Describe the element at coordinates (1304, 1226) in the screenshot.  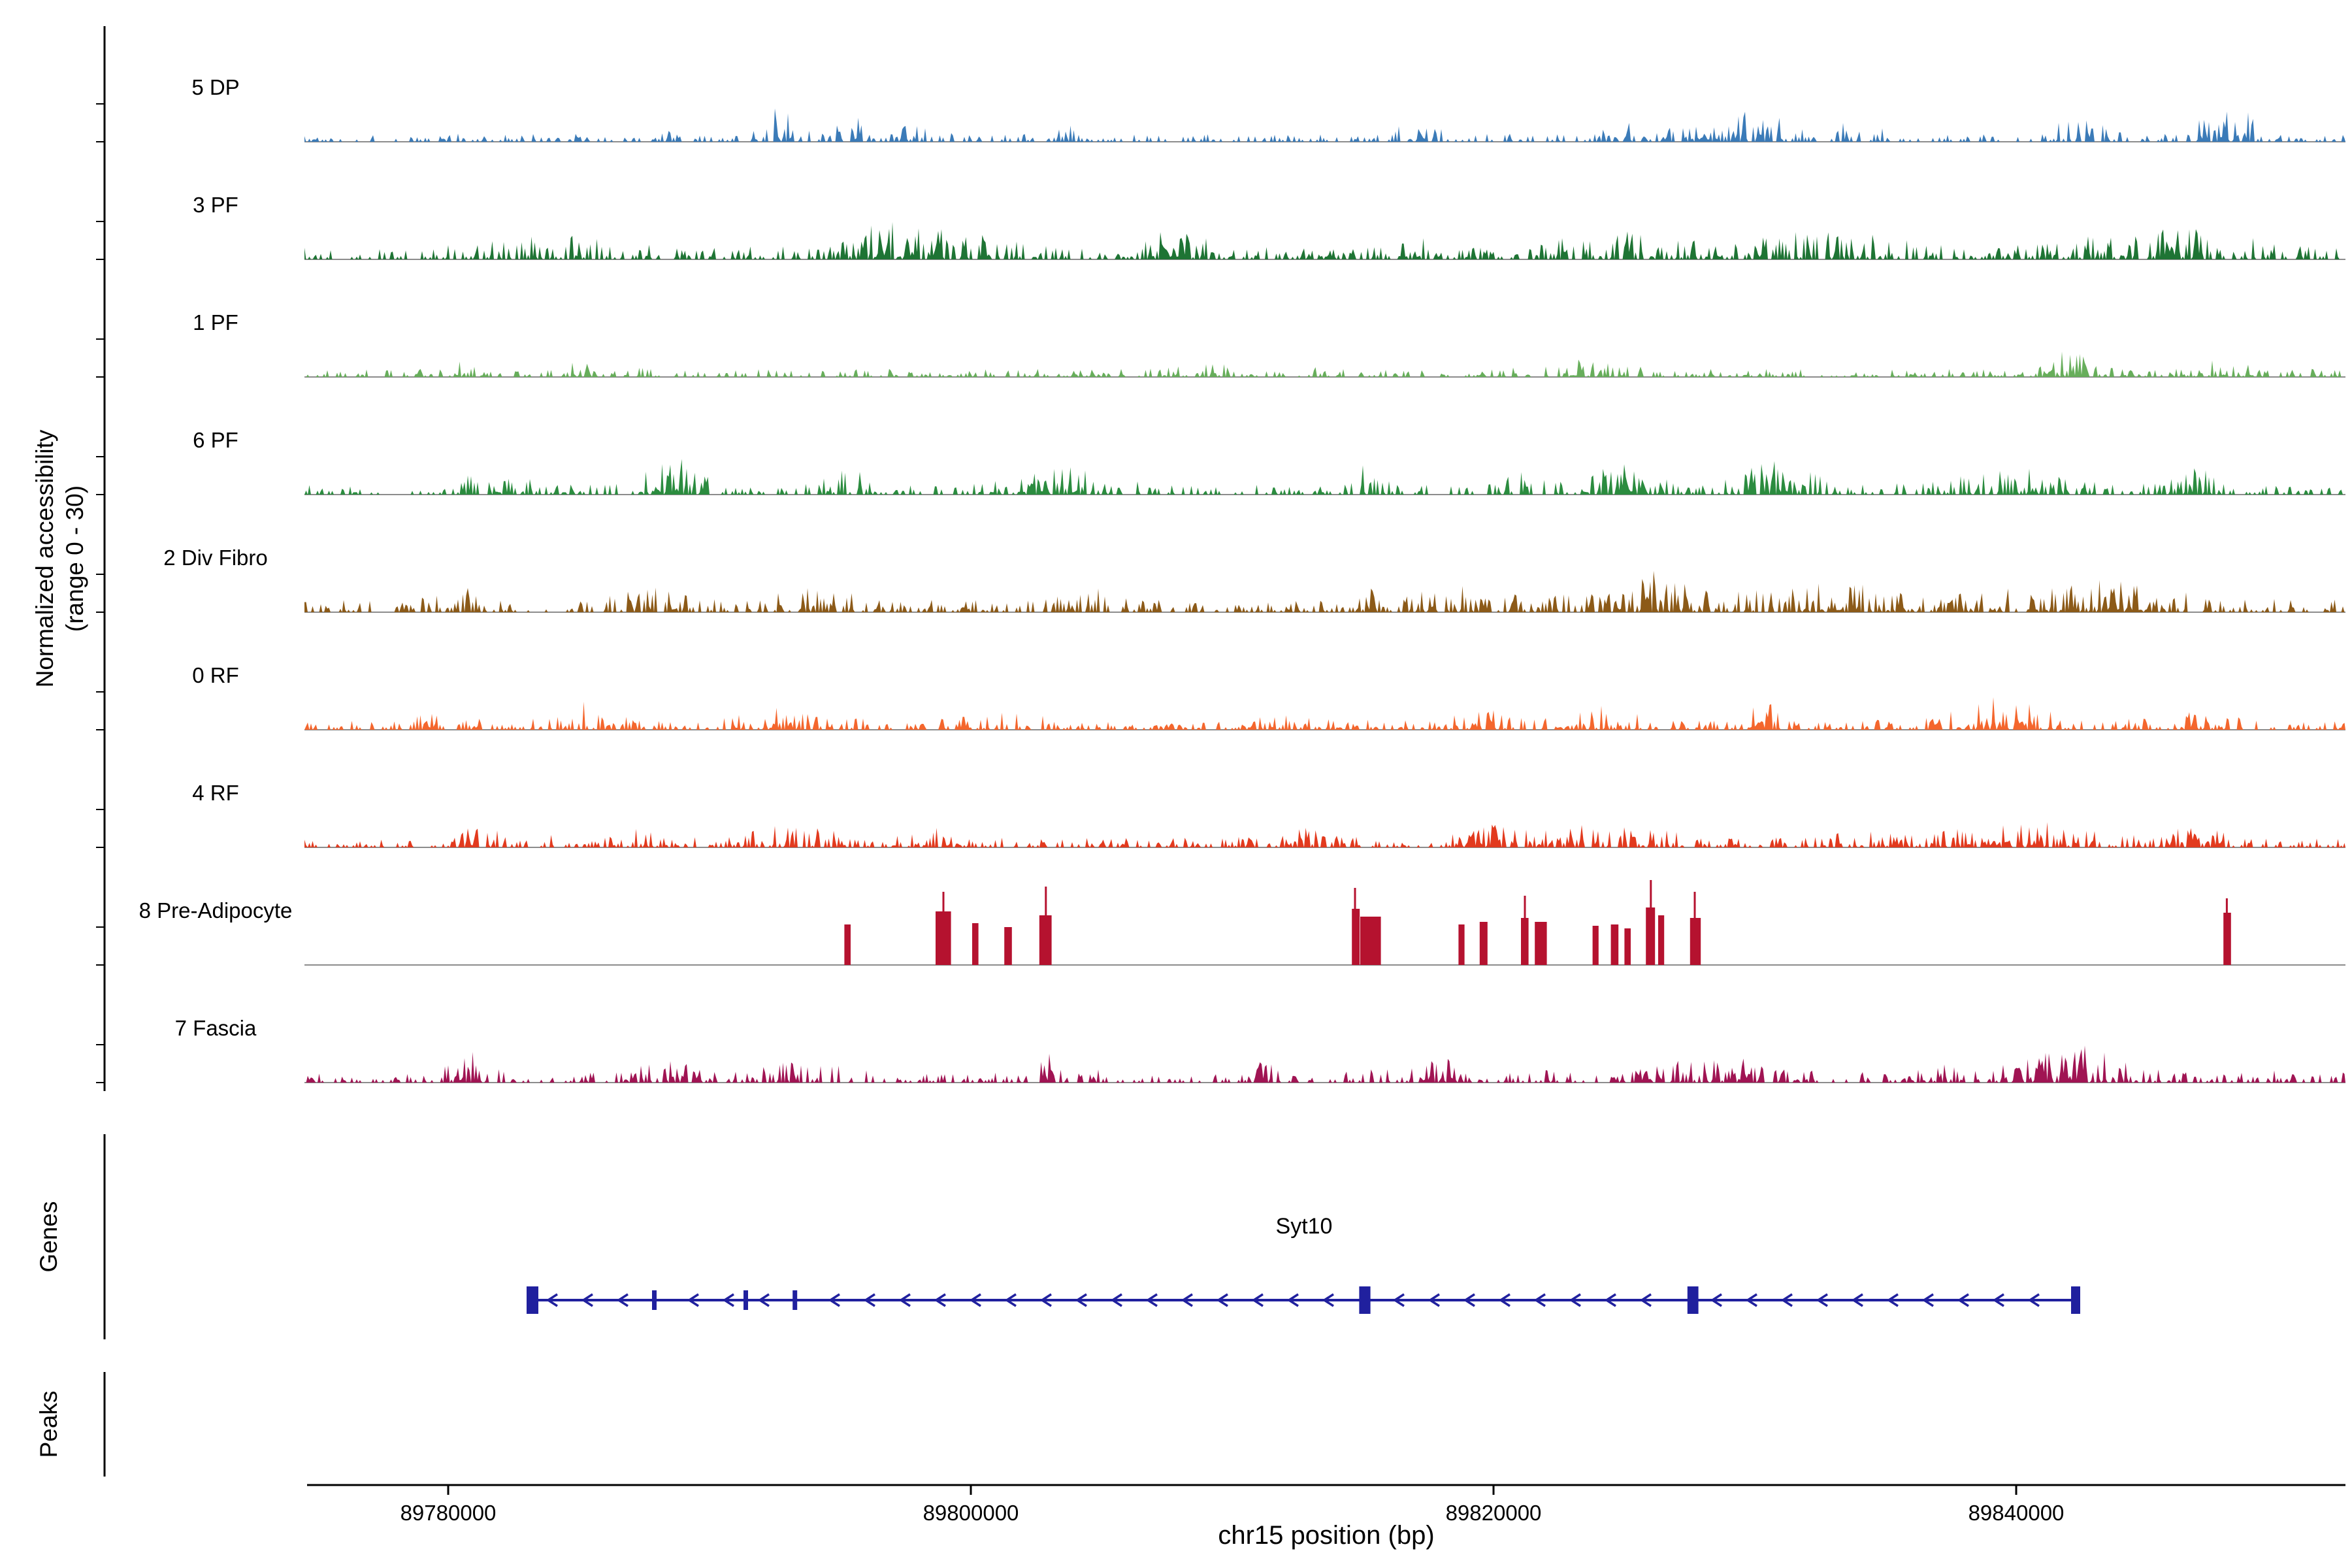
I see `gene-name-label: Syt10` at that location.